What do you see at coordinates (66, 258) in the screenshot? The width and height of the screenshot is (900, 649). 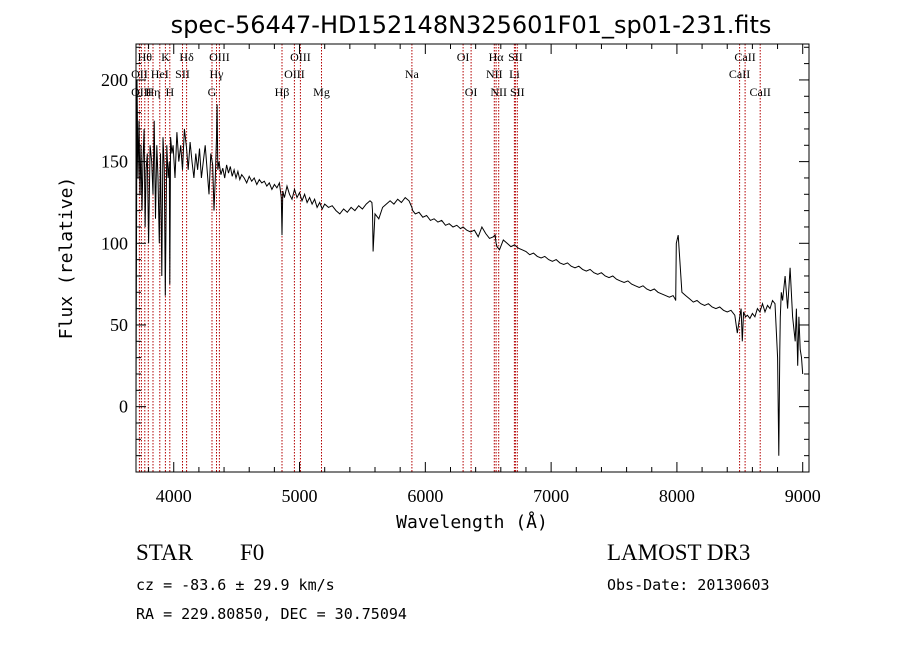 I see `y-axis-label: Flux (relative)` at bounding box center [66, 258].